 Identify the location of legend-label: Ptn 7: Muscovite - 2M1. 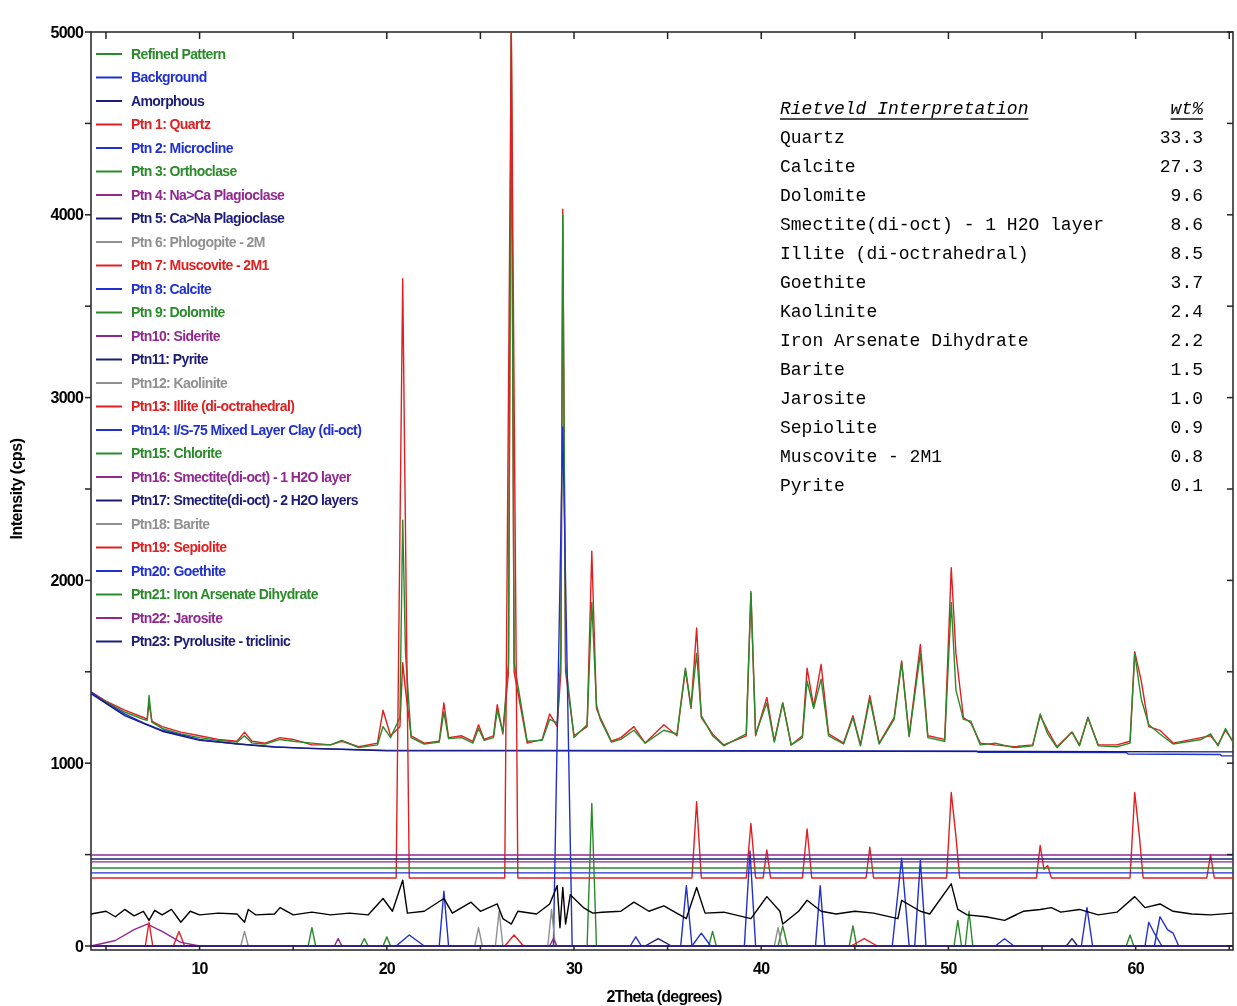
(200, 265).